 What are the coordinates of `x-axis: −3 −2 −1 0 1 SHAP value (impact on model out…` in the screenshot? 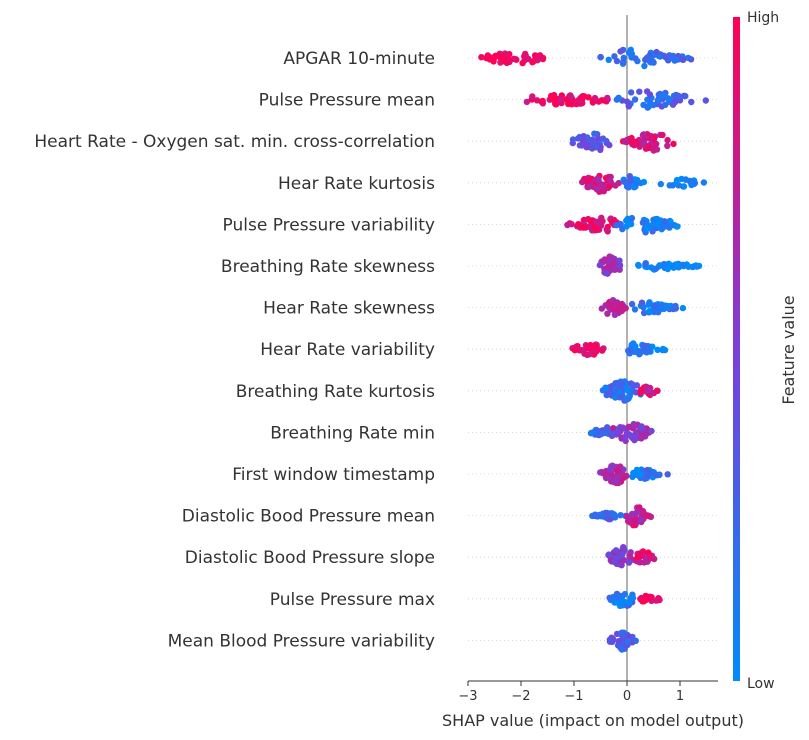 It's located at (593, 705).